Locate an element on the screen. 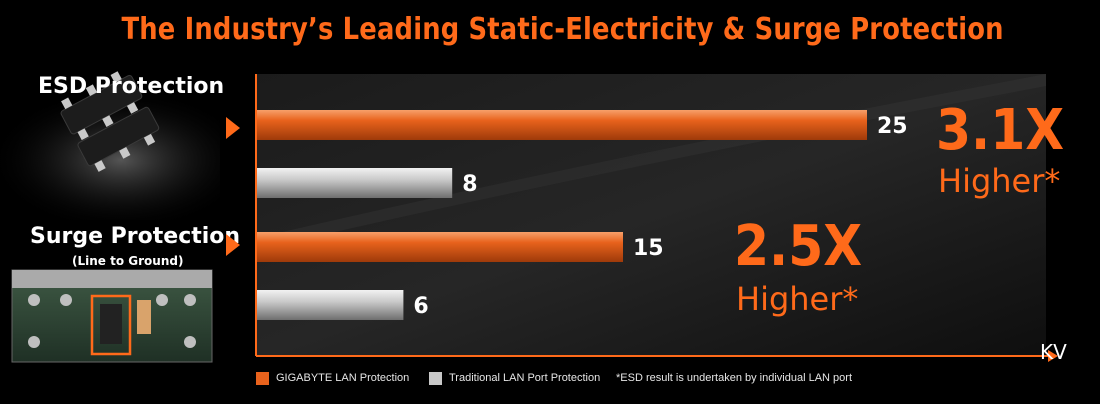 The height and width of the screenshot is (404, 1100). surge-board-image is located at coordinates (112, 316).